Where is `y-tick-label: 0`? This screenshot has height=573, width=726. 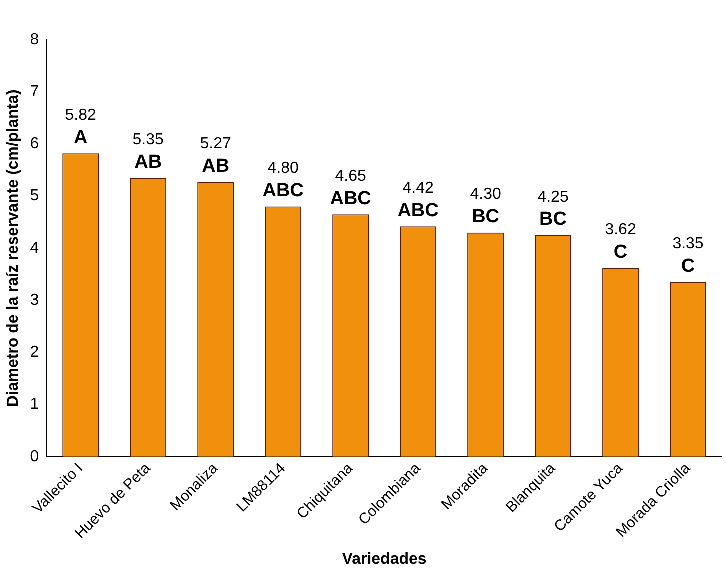 y-tick-label: 0 is located at coordinates (35, 457).